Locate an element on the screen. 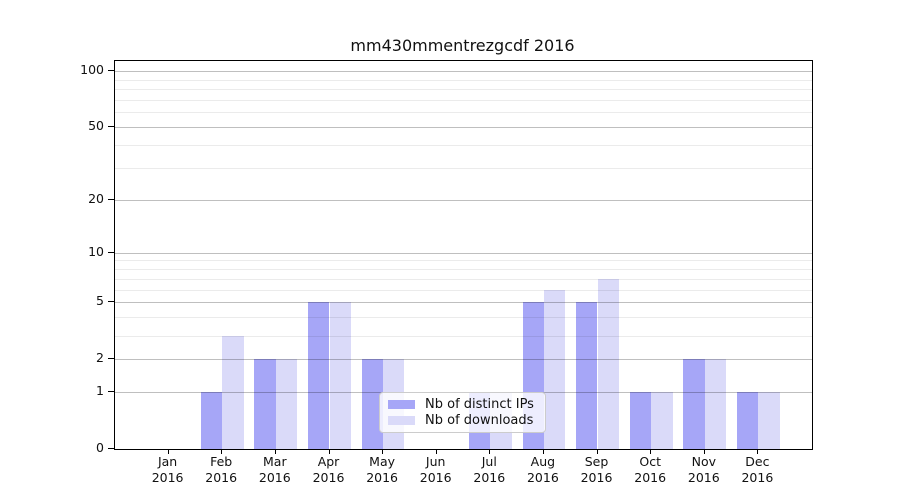 This screenshot has height=500, width=900. legend-label-downloads: Nb of downloads is located at coordinates (479, 421).